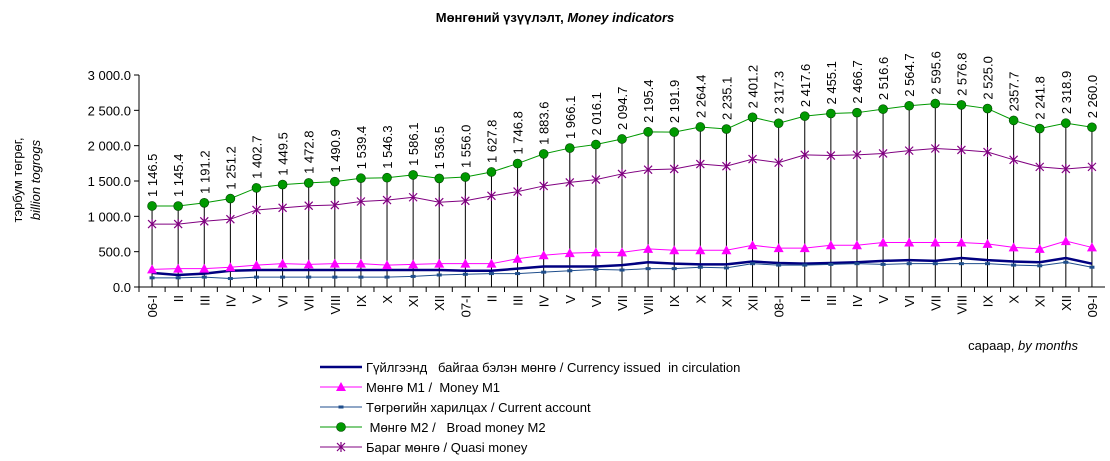  What do you see at coordinates (935, 72) in the screenshot?
I see `data-label: 2 595.6` at bounding box center [935, 72].